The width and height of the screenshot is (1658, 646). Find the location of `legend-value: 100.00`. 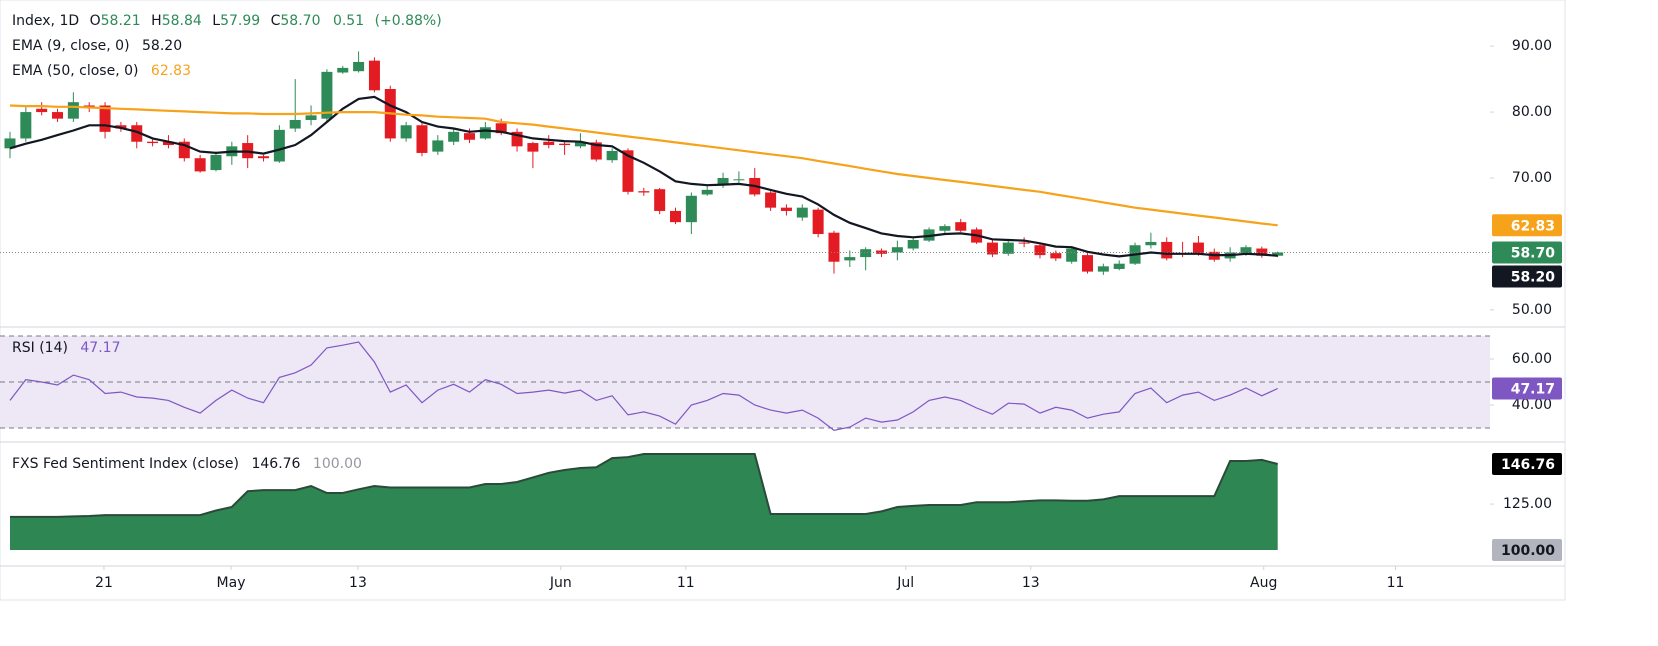

legend-value: 100.00 is located at coordinates (337, 464).